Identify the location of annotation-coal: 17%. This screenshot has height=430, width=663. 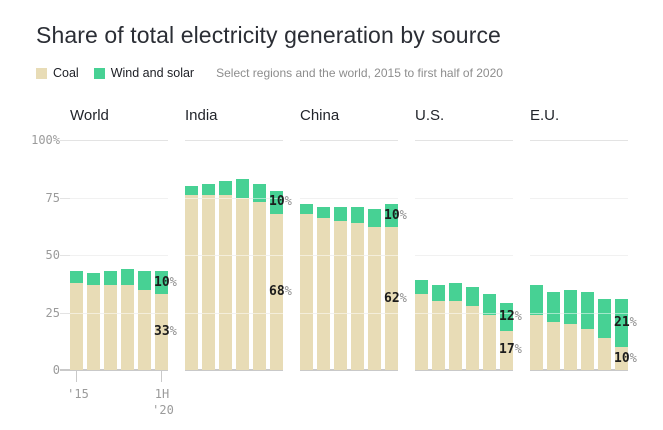
(510, 349).